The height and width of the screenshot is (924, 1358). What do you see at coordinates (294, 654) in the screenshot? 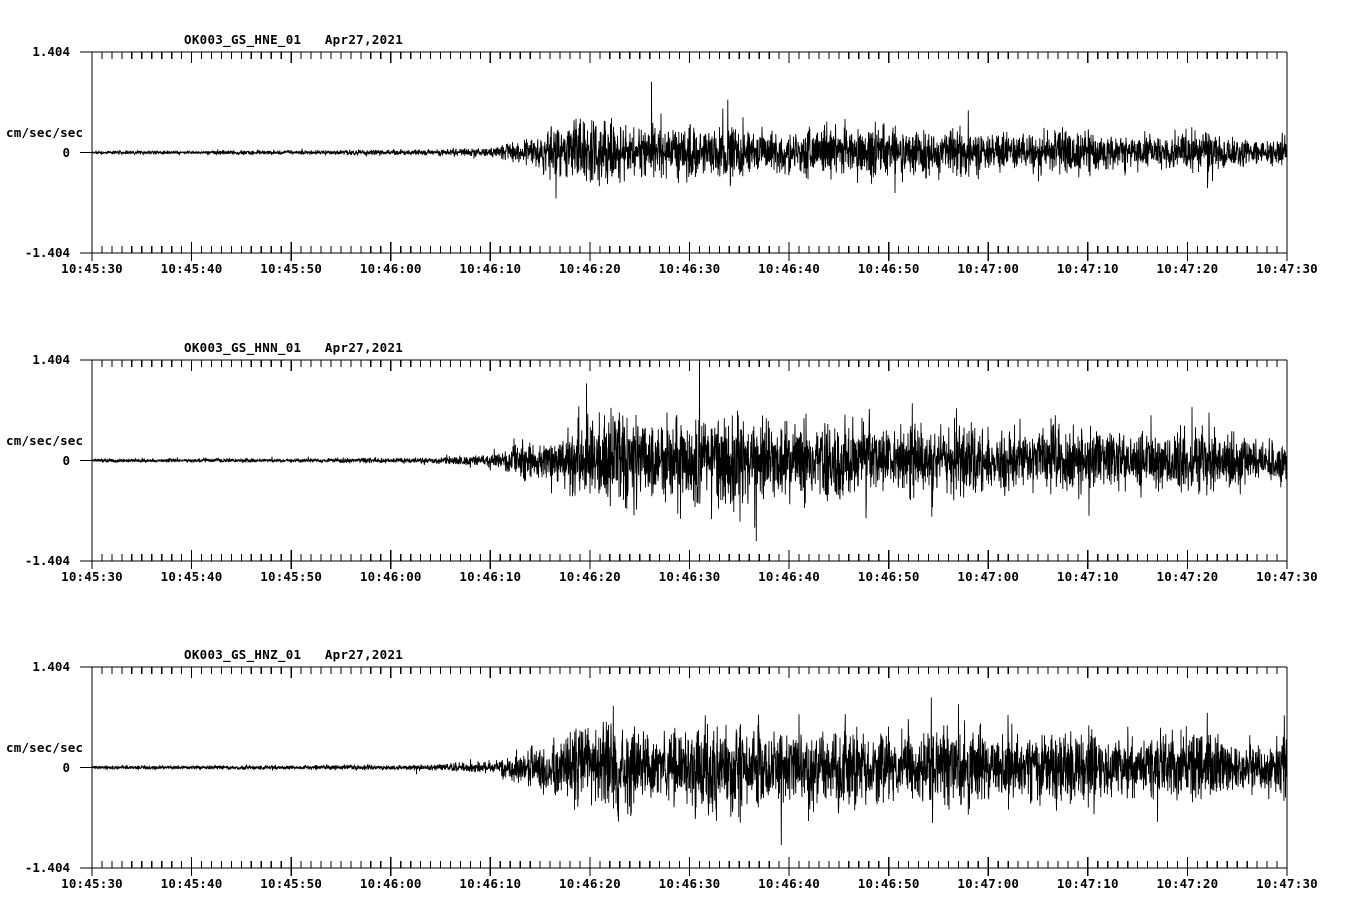
I see `panel-title: OK003_GS_HNZ_01 Apr27,2021` at bounding box center [294, 654].